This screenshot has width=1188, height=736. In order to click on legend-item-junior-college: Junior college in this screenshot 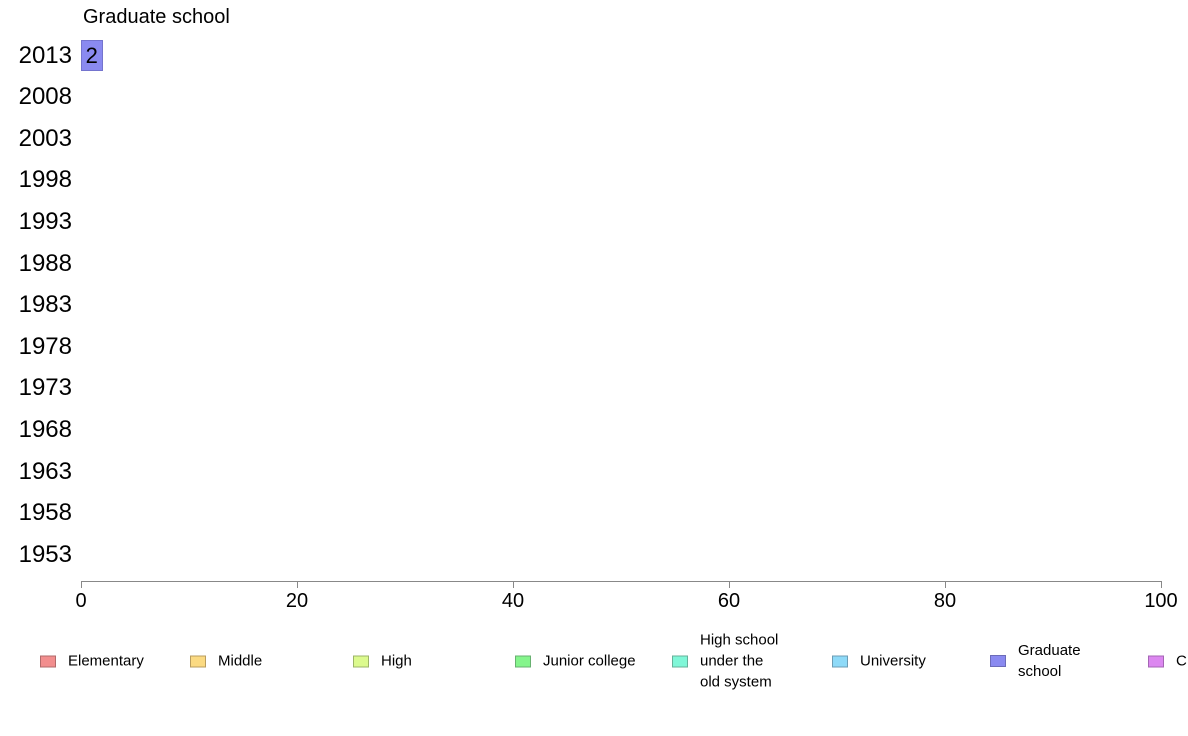, I will do `click(575, 661)`.